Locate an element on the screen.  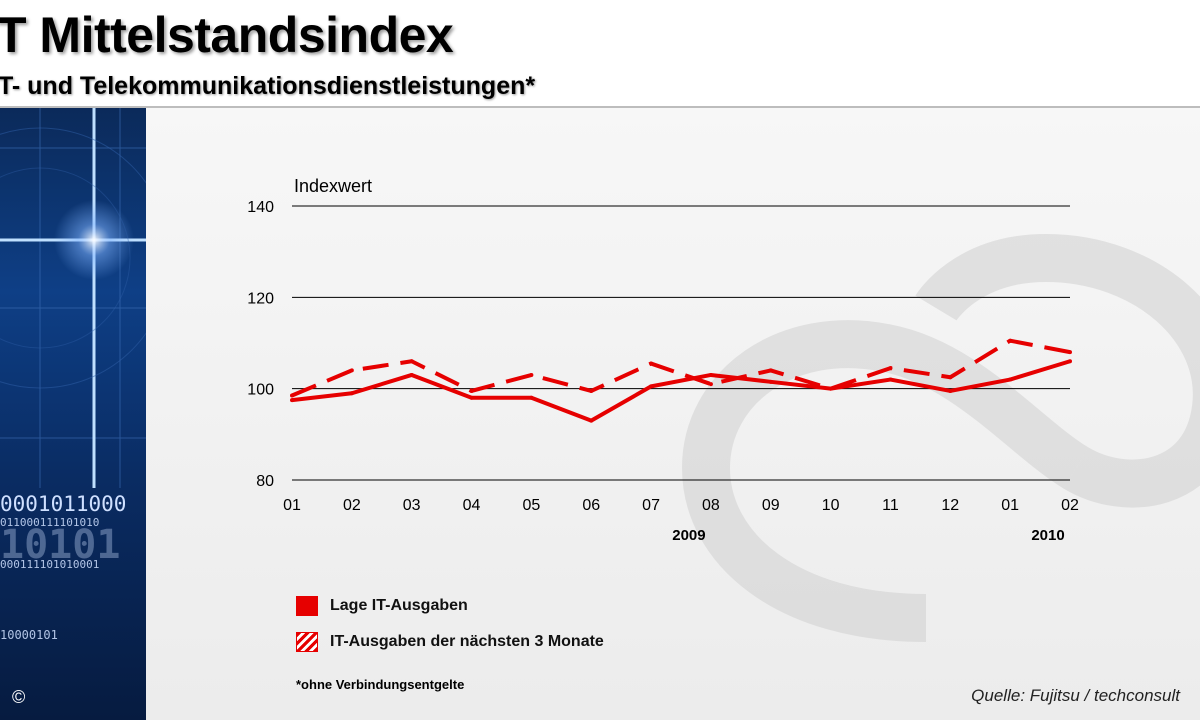
y-tick-label: 120 is located at coordinates (260, 298).